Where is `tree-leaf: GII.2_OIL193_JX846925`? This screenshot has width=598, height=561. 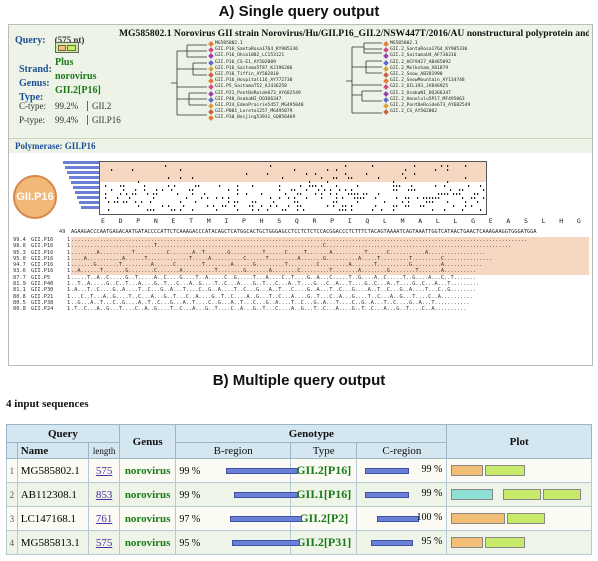 tree-leaf: GII.2_OIL193_JX846925 is located at coordinates (426, 87).